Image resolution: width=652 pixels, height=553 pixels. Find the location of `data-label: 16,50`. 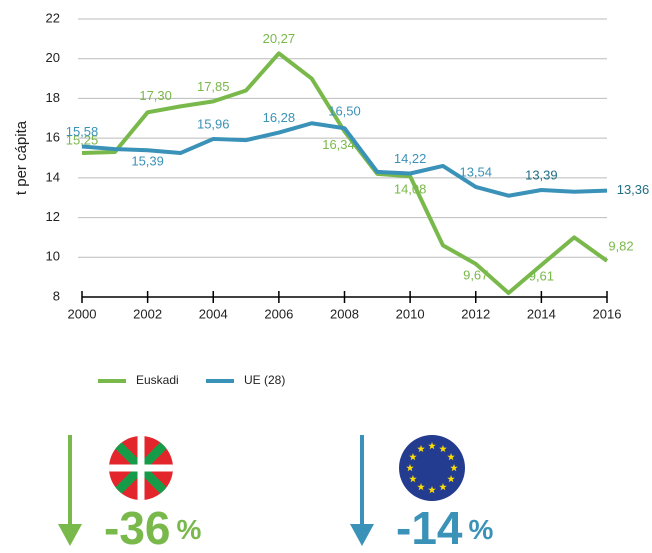

data-label: 16,50 is located at coordinates (344, 111).